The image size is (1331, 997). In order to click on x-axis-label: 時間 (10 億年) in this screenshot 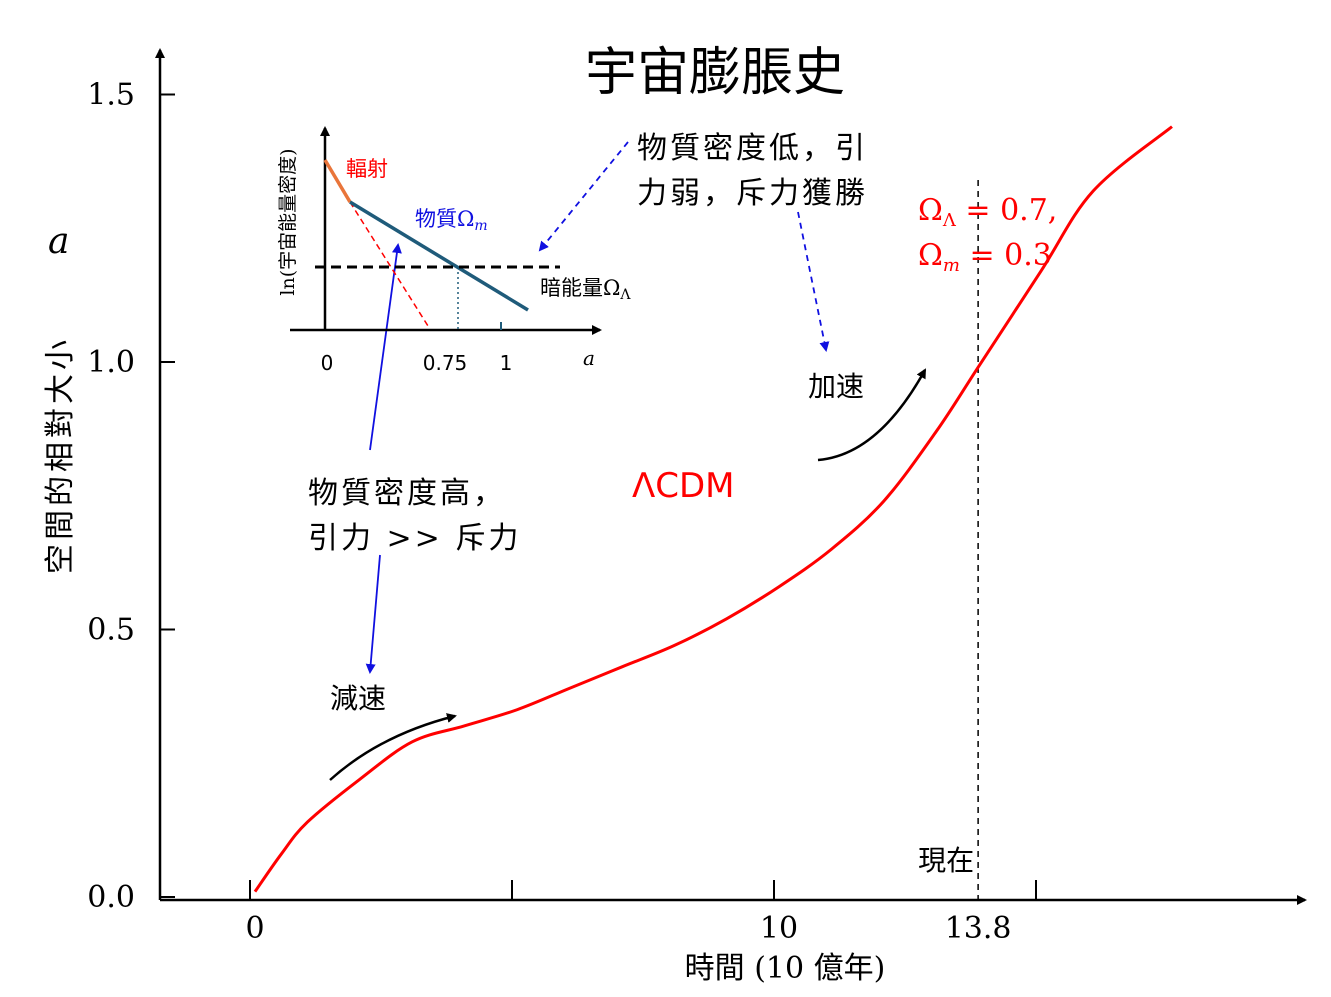, I will do `click(785, 968)`.